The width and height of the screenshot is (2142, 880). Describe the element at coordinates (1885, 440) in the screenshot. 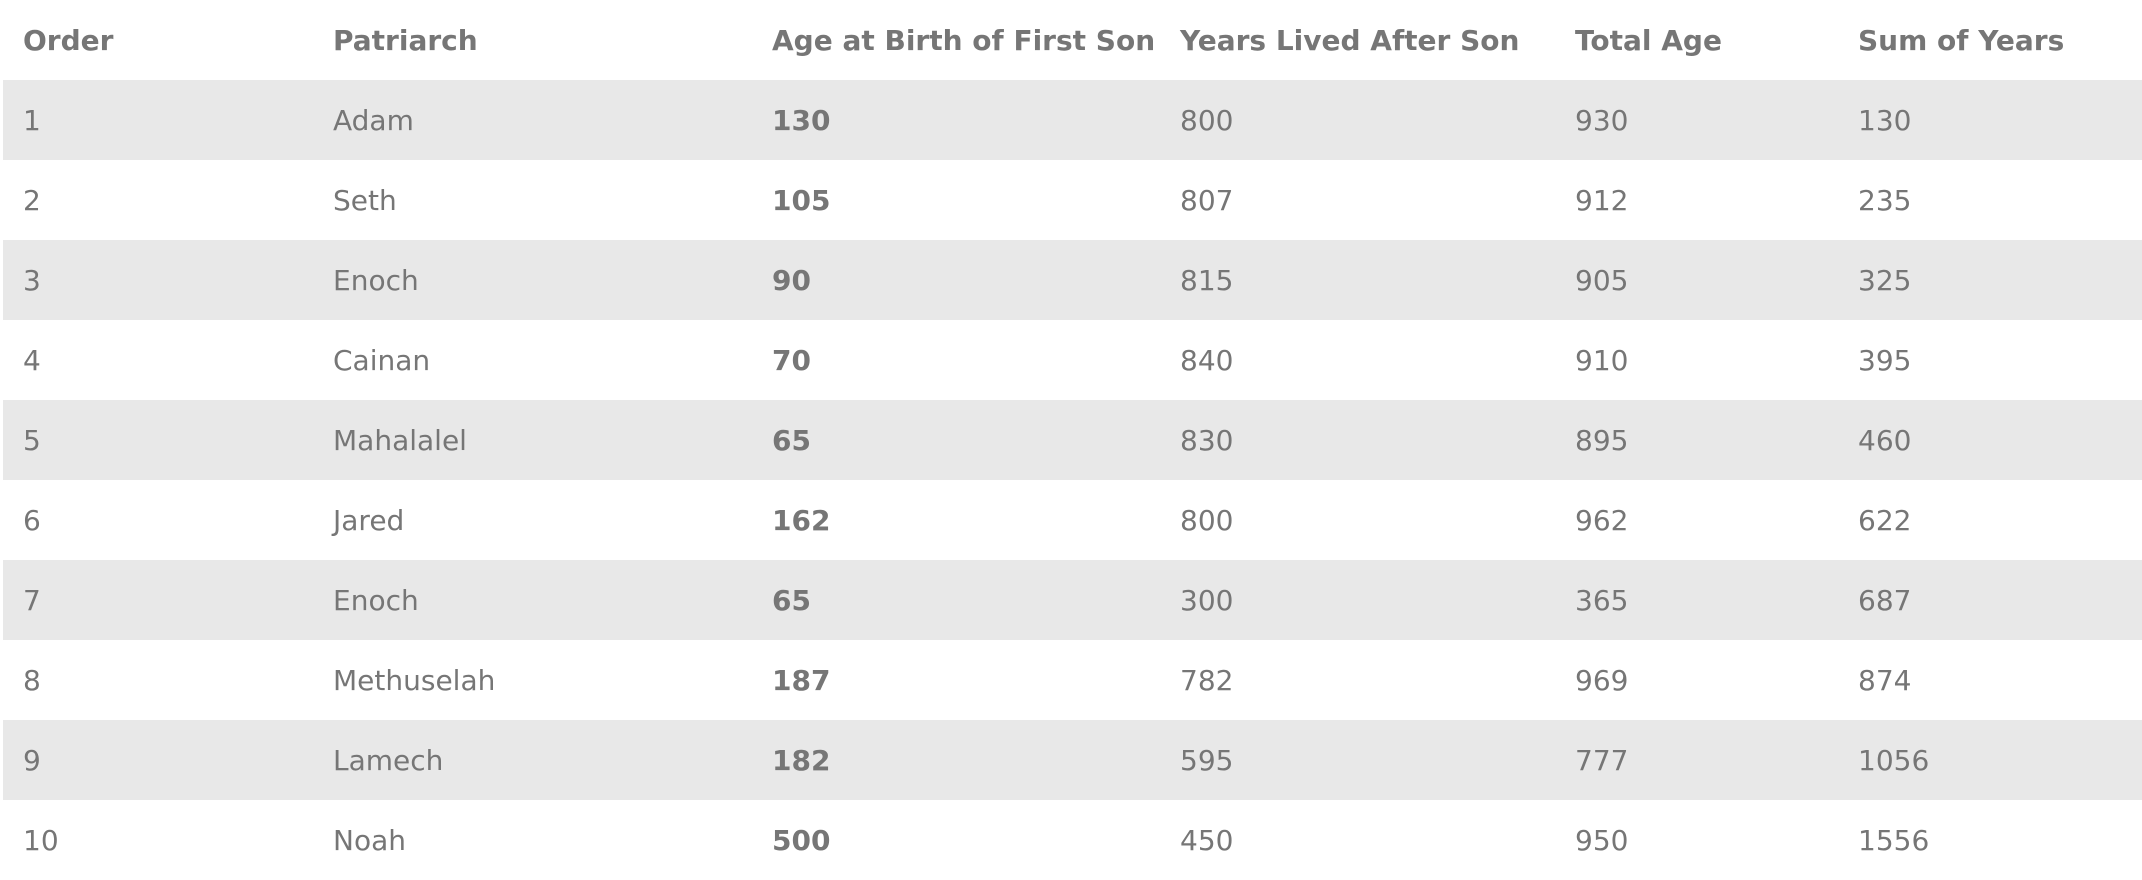

I see `cell-sum-of-years: 460` at that location.